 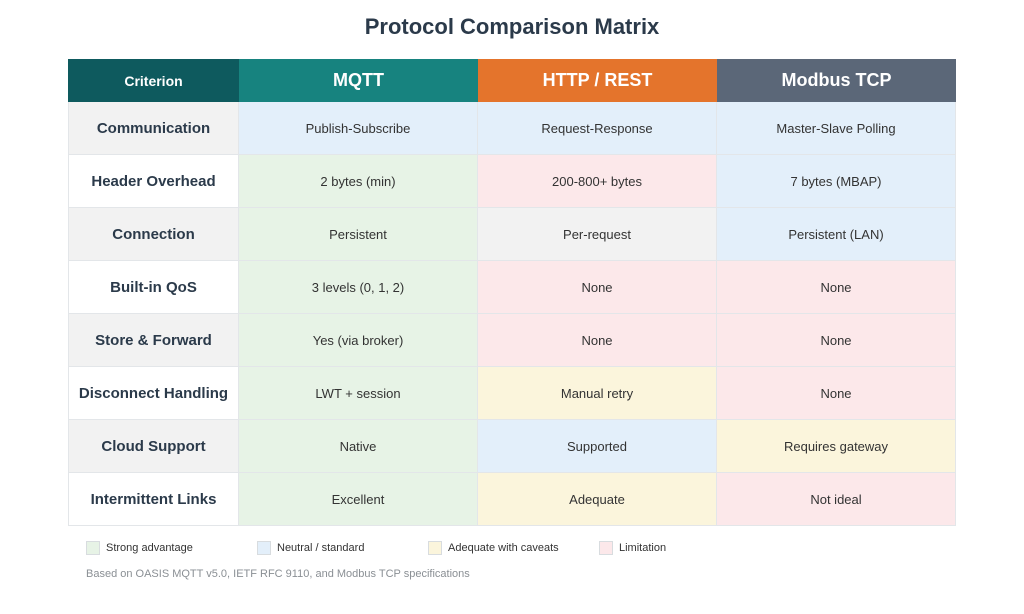 I want to click on matrix-cell: Per-request, so click(x=597, y=234).